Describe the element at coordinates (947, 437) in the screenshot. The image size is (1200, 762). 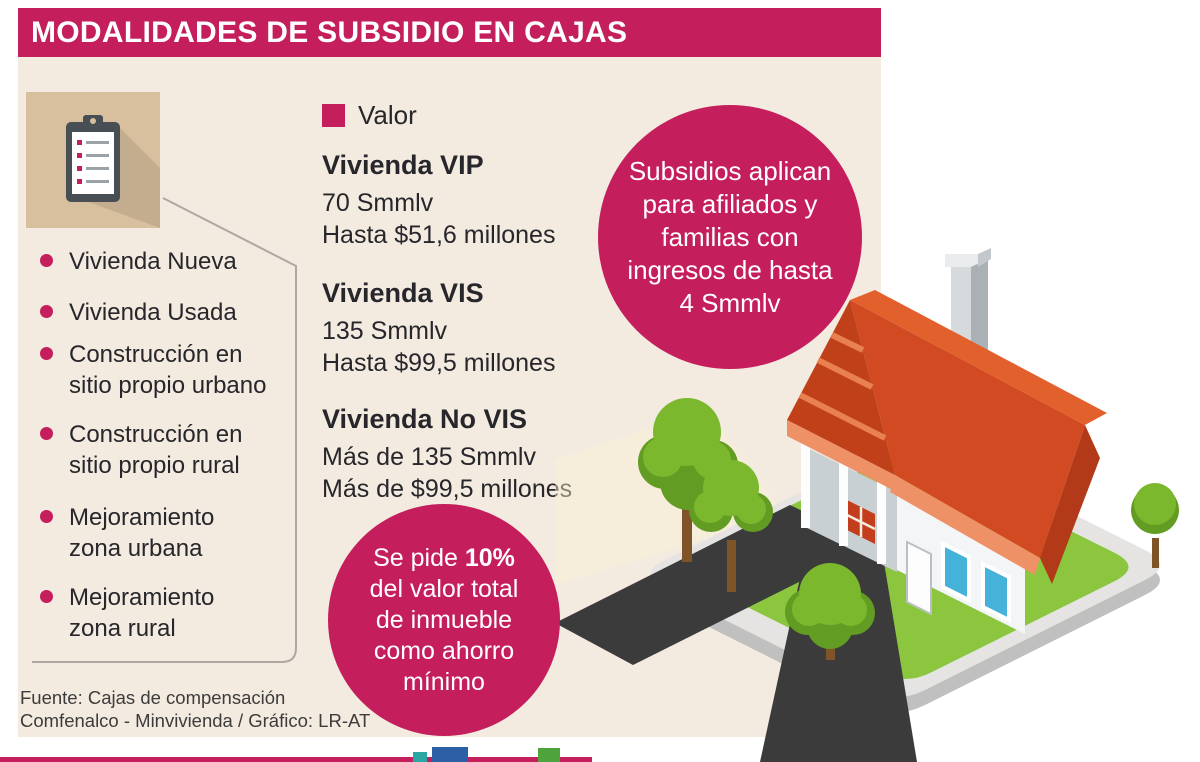
I see `roof` at that location.